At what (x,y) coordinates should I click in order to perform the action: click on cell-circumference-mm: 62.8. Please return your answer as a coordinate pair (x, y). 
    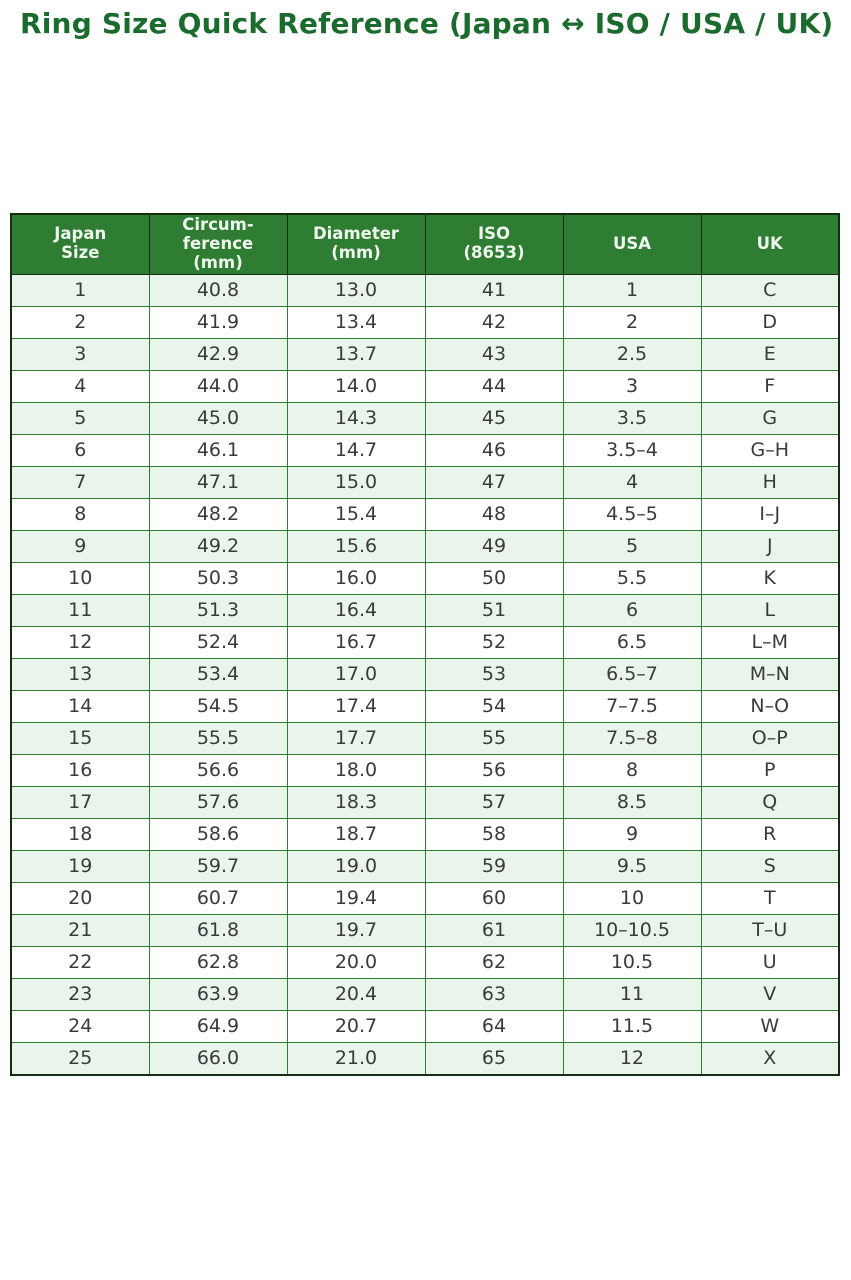
    Looking at the image, I should click on (218, 962).